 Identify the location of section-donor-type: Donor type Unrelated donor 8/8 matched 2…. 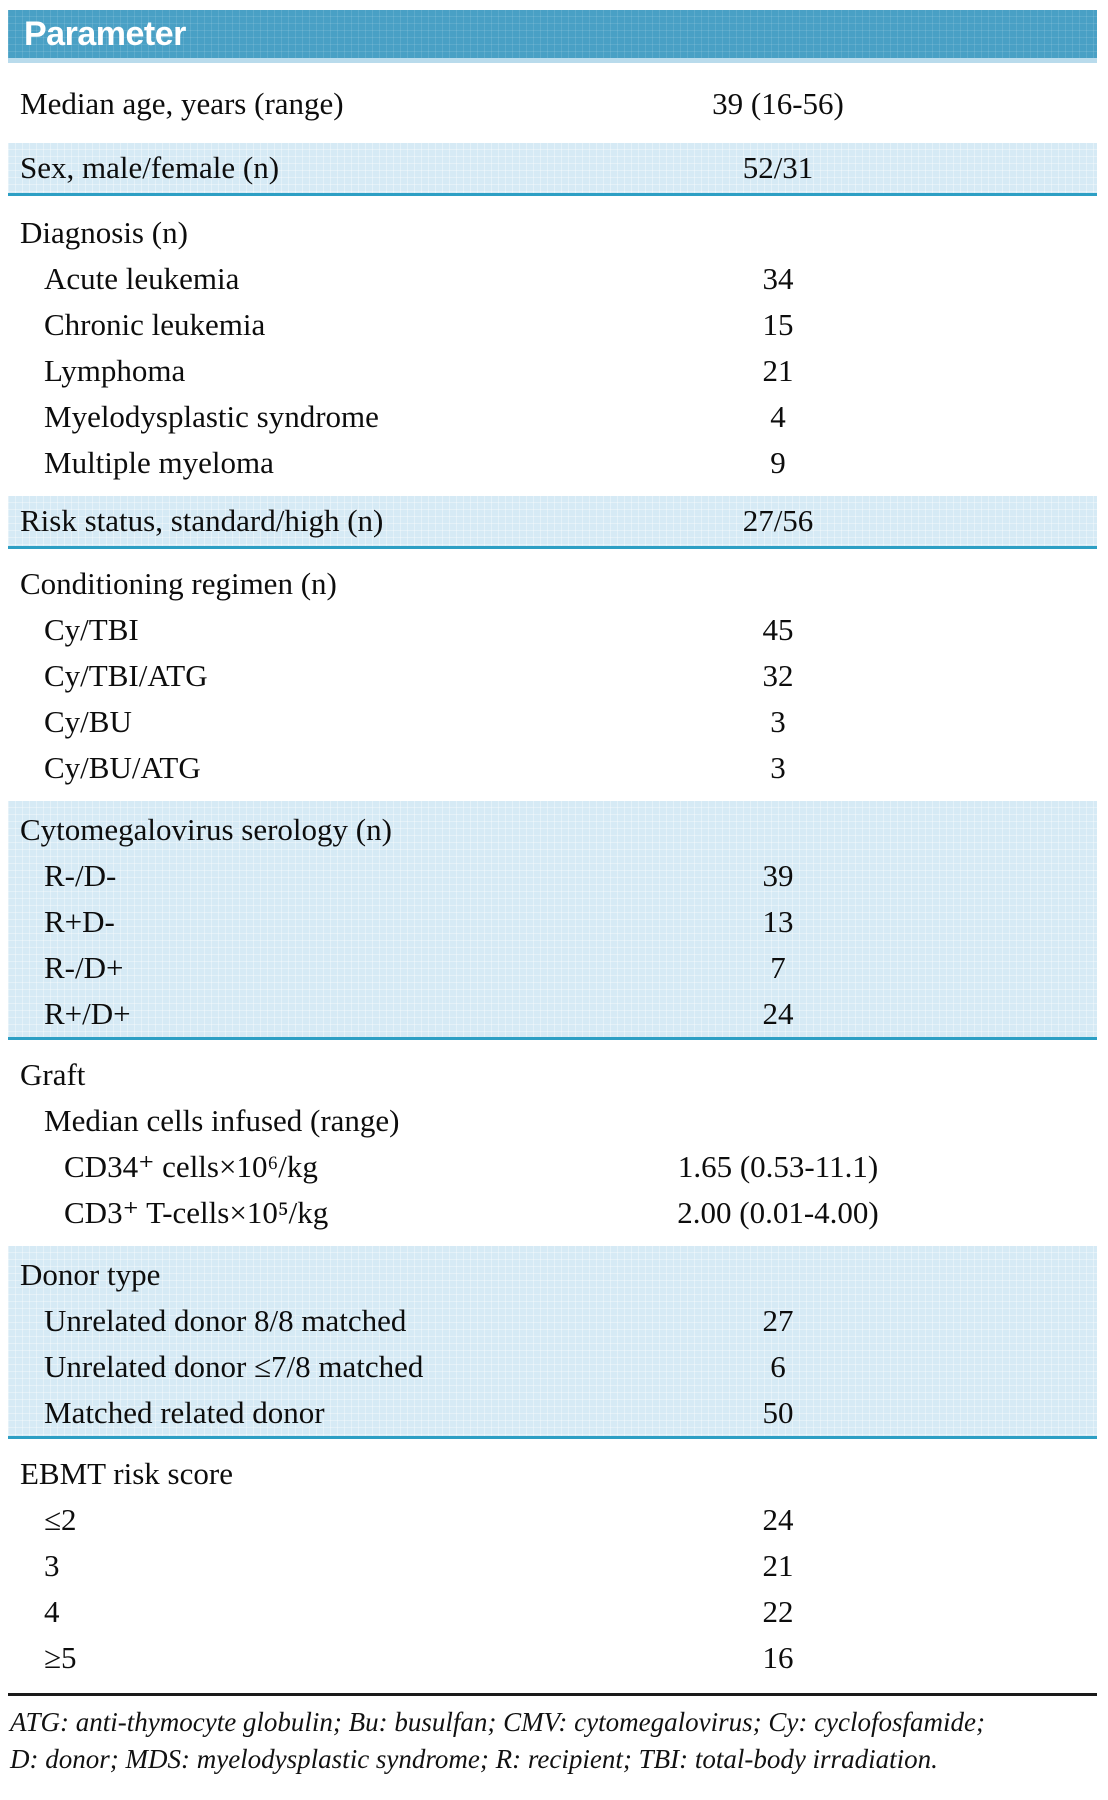
(552, 1342).